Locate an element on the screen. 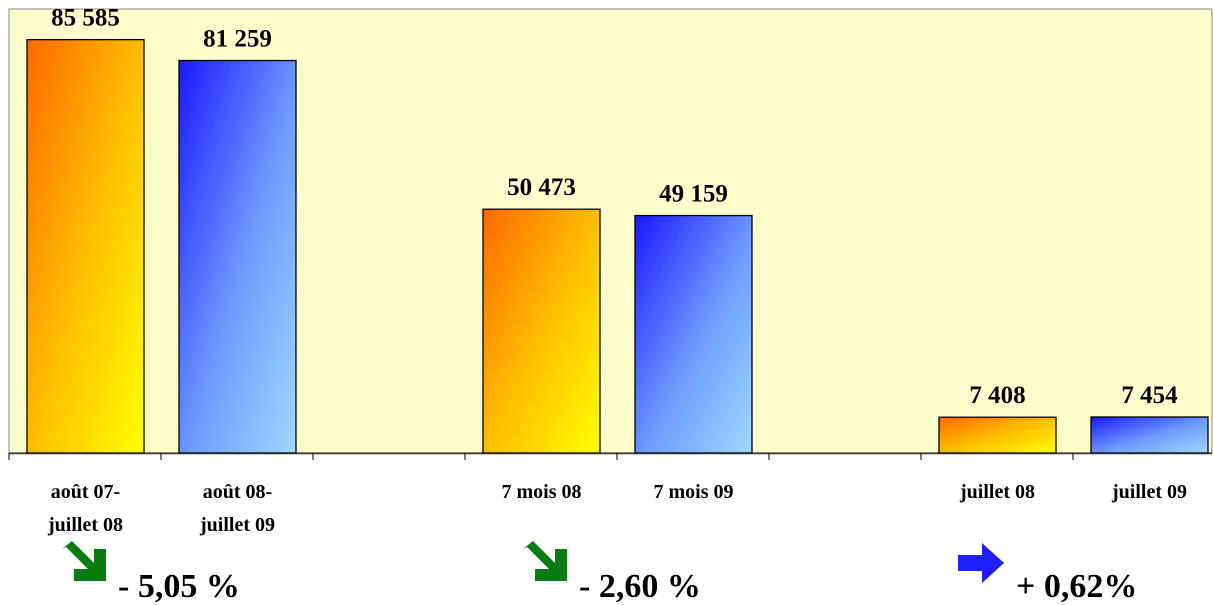 The height and width of the screenshot is (605, 1213). arrow-right-icon is located at coordinates (981, 563).